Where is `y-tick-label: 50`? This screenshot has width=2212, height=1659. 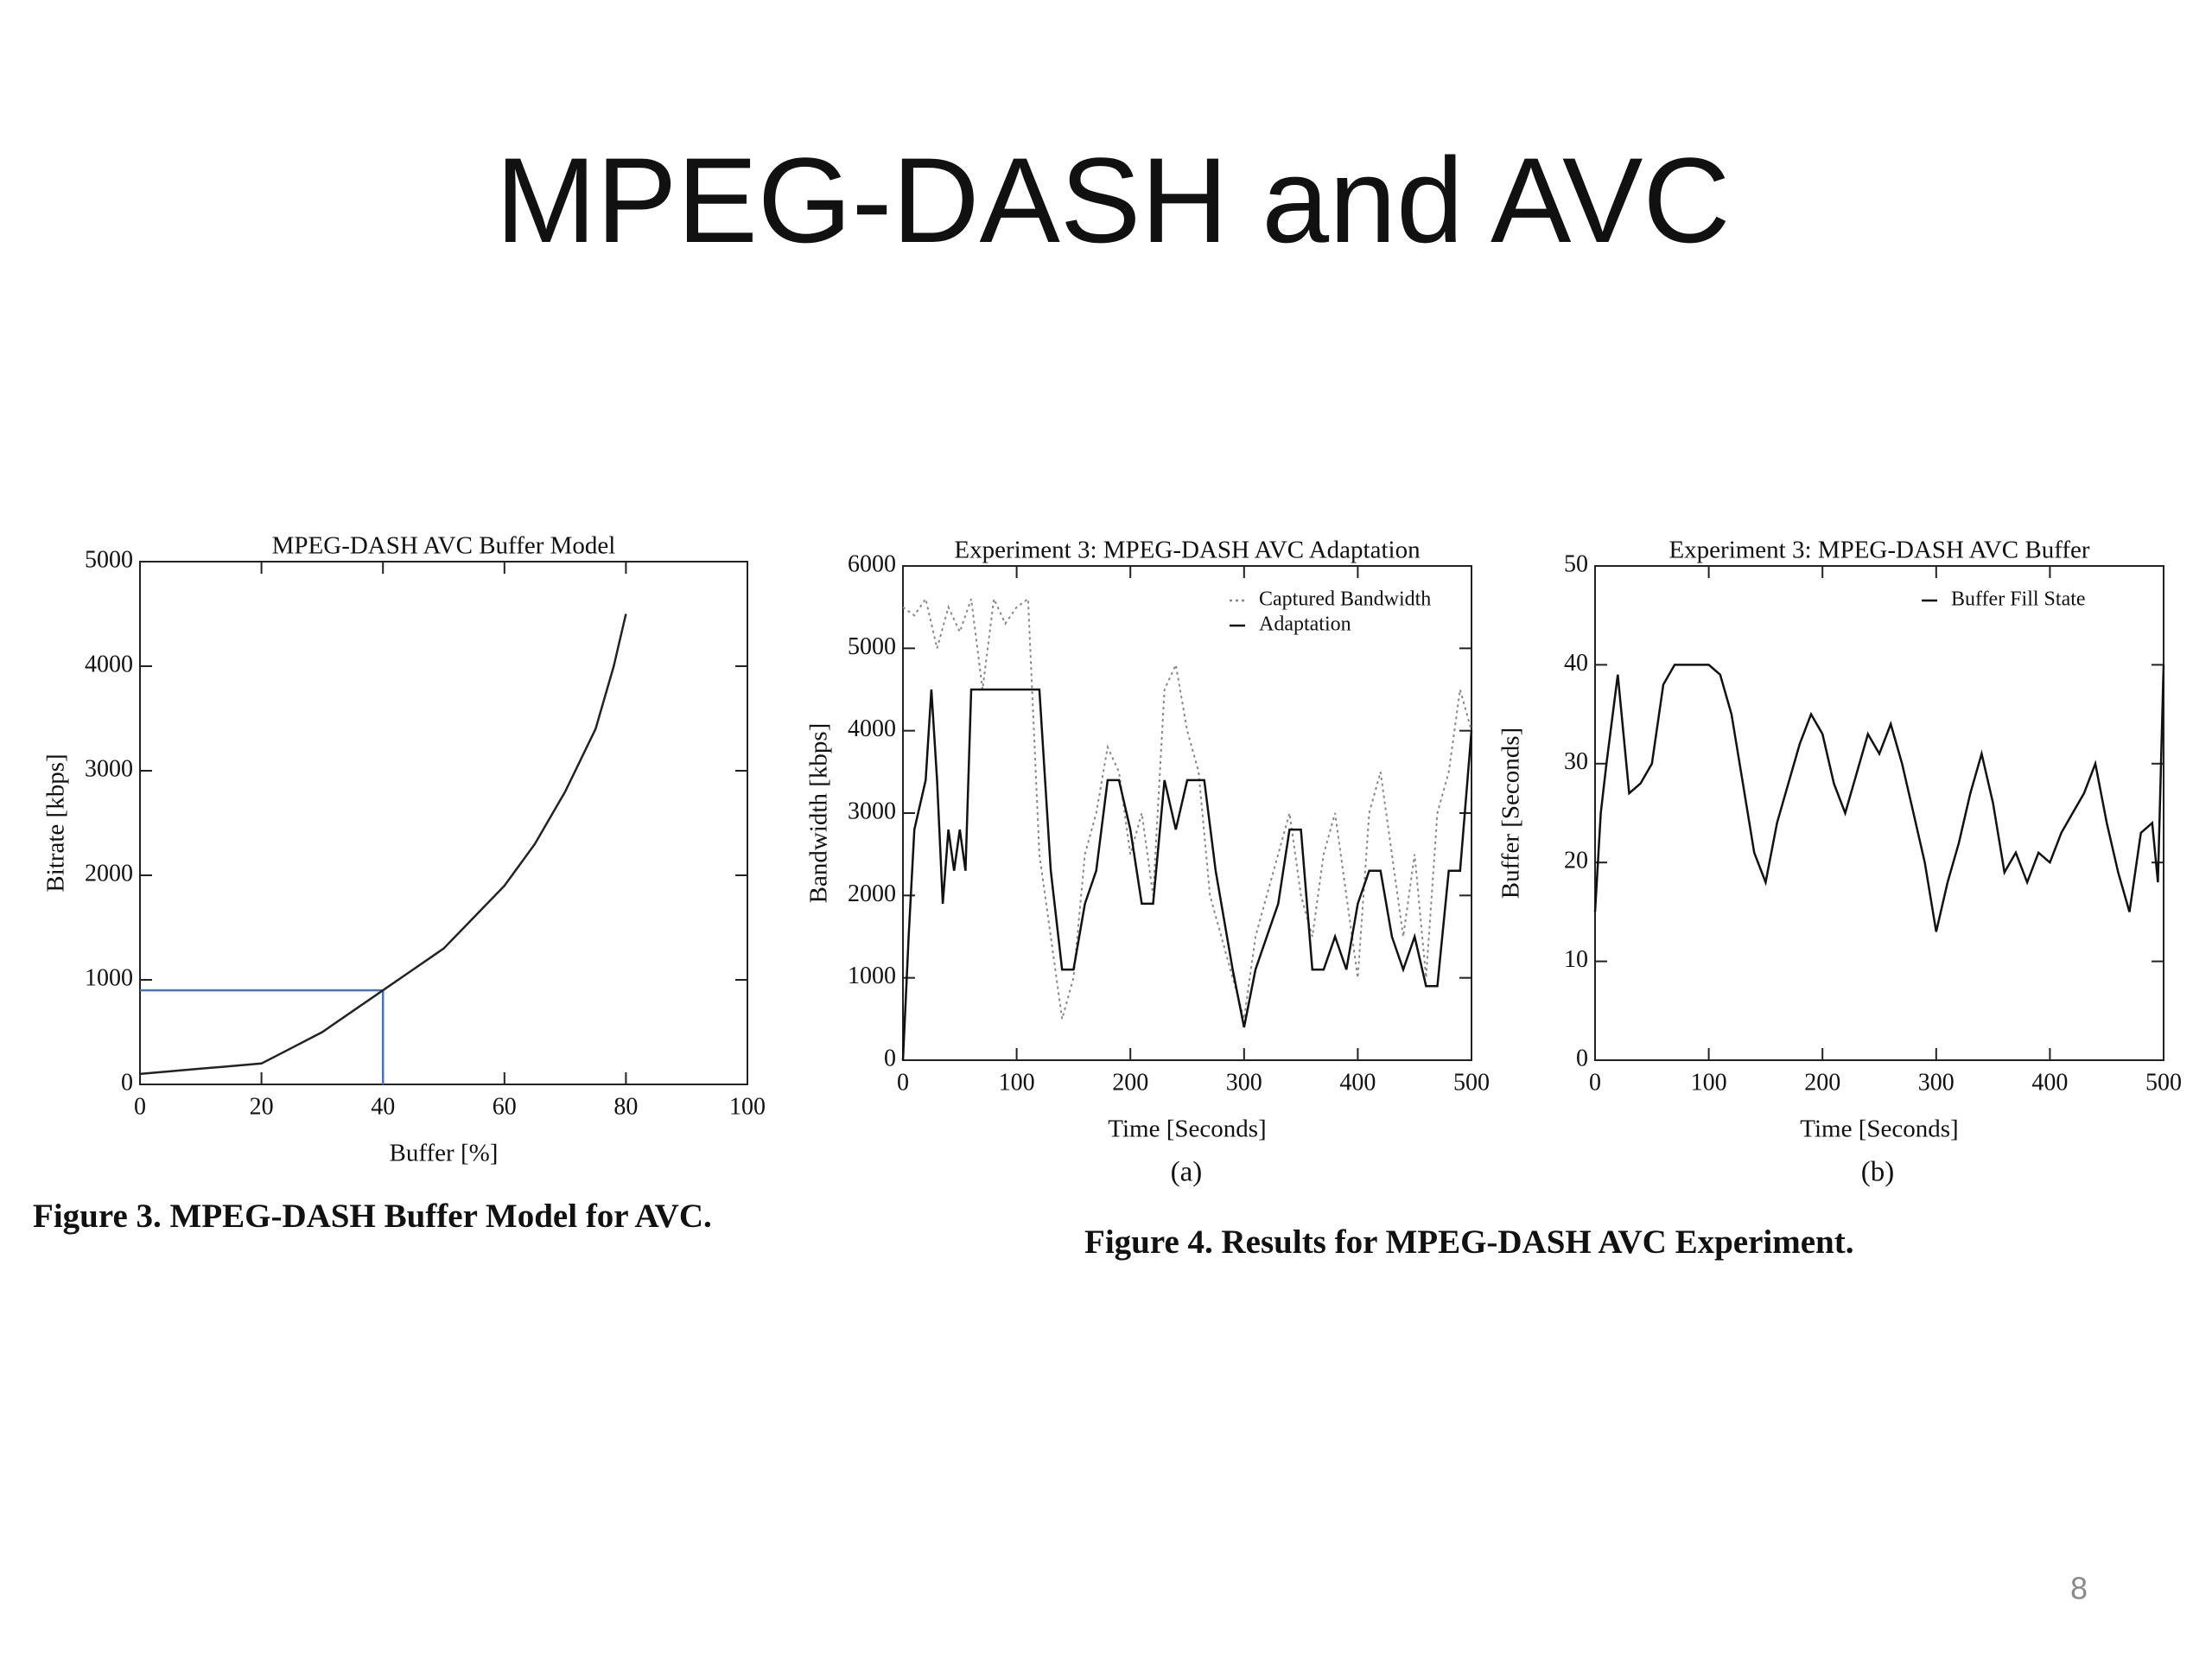
y-tick-label: 50 is located at coordinates (1576, 563).